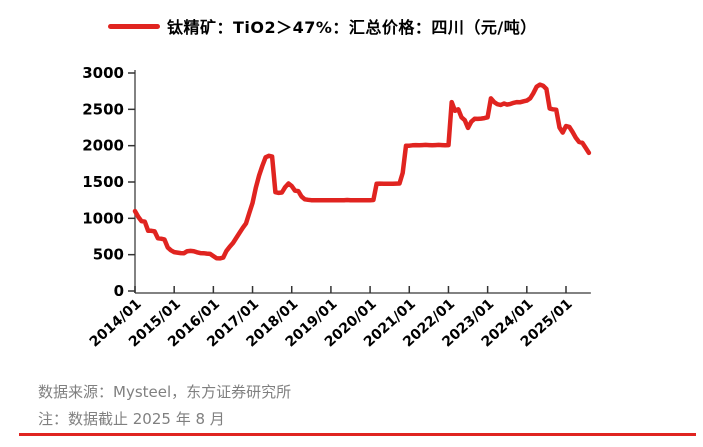 The image size is (703, 447). What do you see at coordinates (357, 434) in the screenshot?
I see `bottom-divider` at bounding box center [357, 434].